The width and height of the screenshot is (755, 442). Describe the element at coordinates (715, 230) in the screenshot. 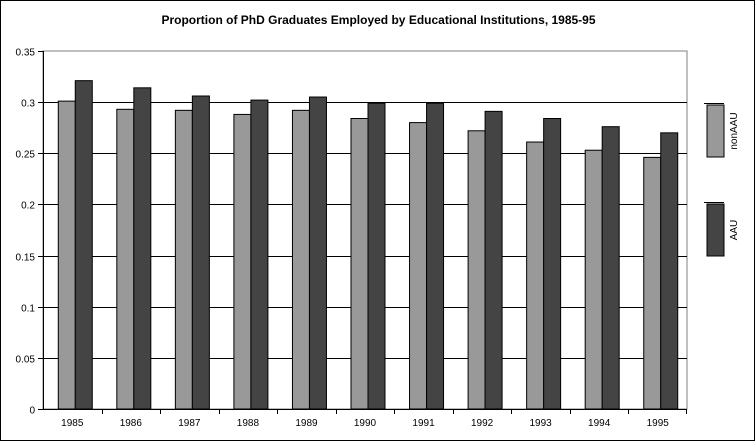

I see `legend-swatch-AAU` at that location.